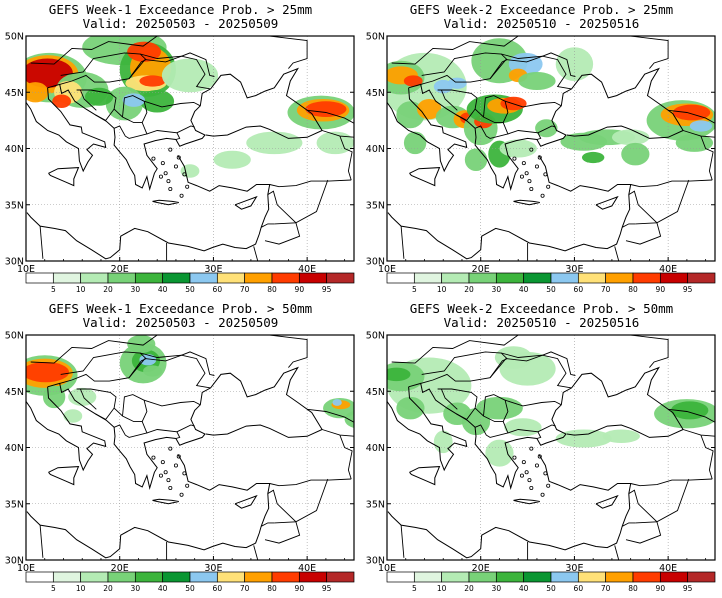 The image size is (722, 598). I want to click on lon-label: 10E, so click(26, 568).